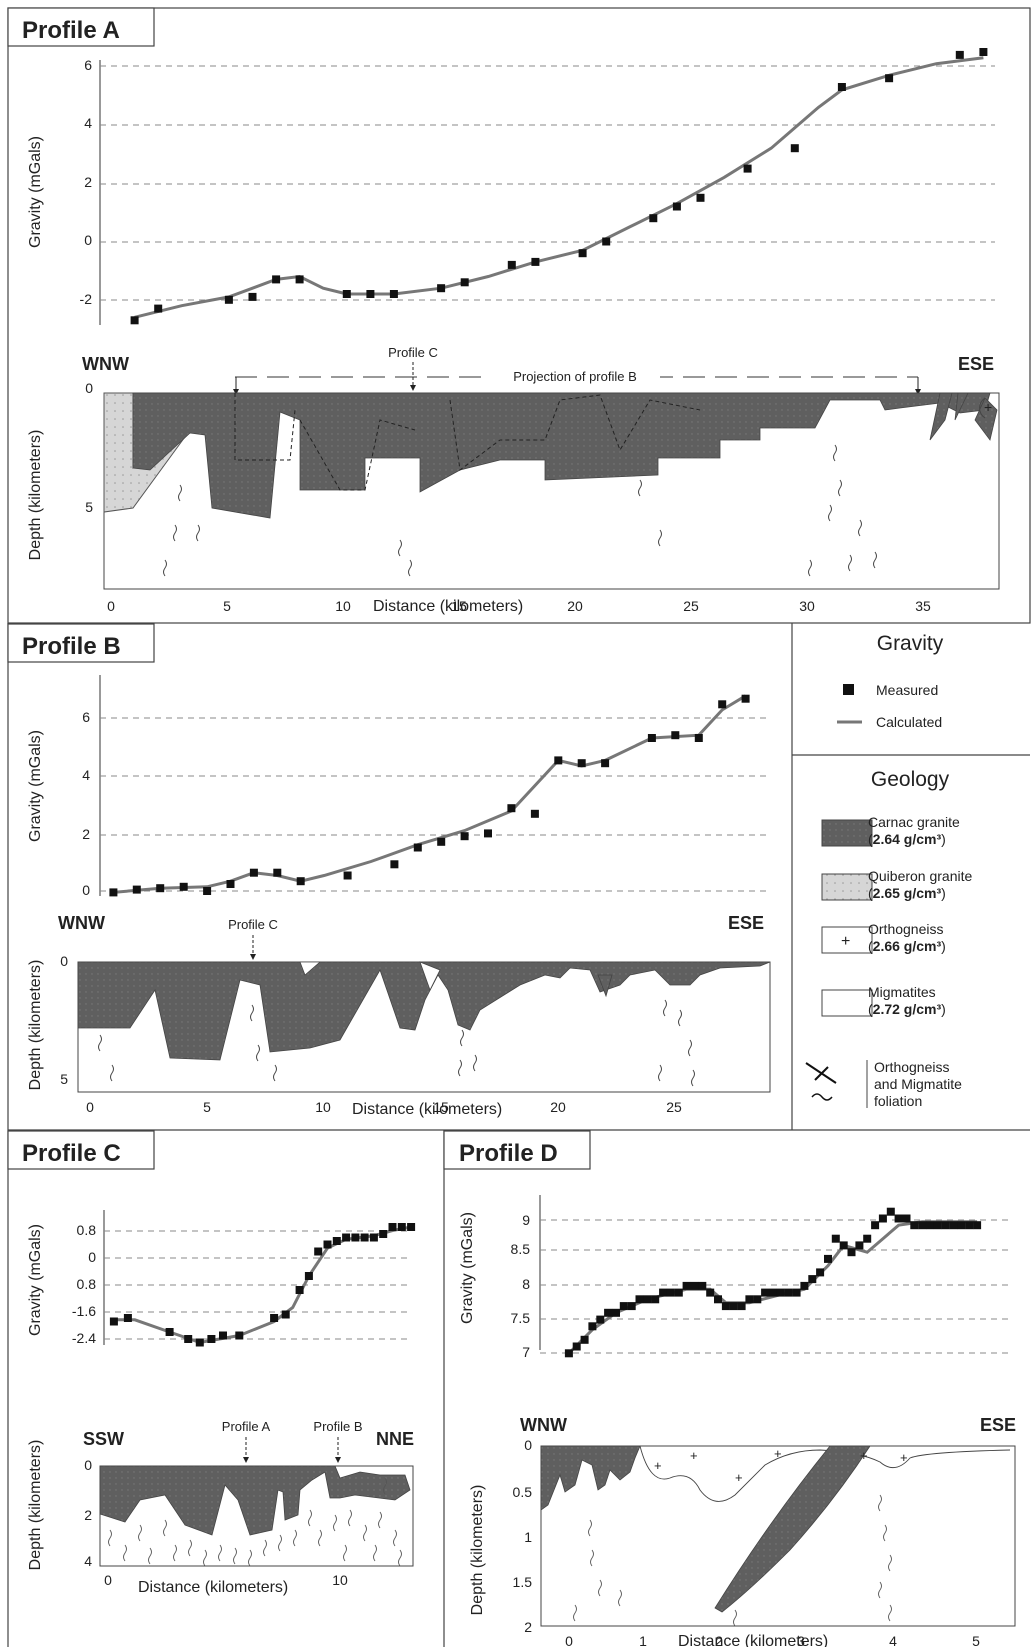  What do you see at coordinates (528, 1537) in the screenshot?
I see `svg-text: 1` at bounding box center [528, 1537].